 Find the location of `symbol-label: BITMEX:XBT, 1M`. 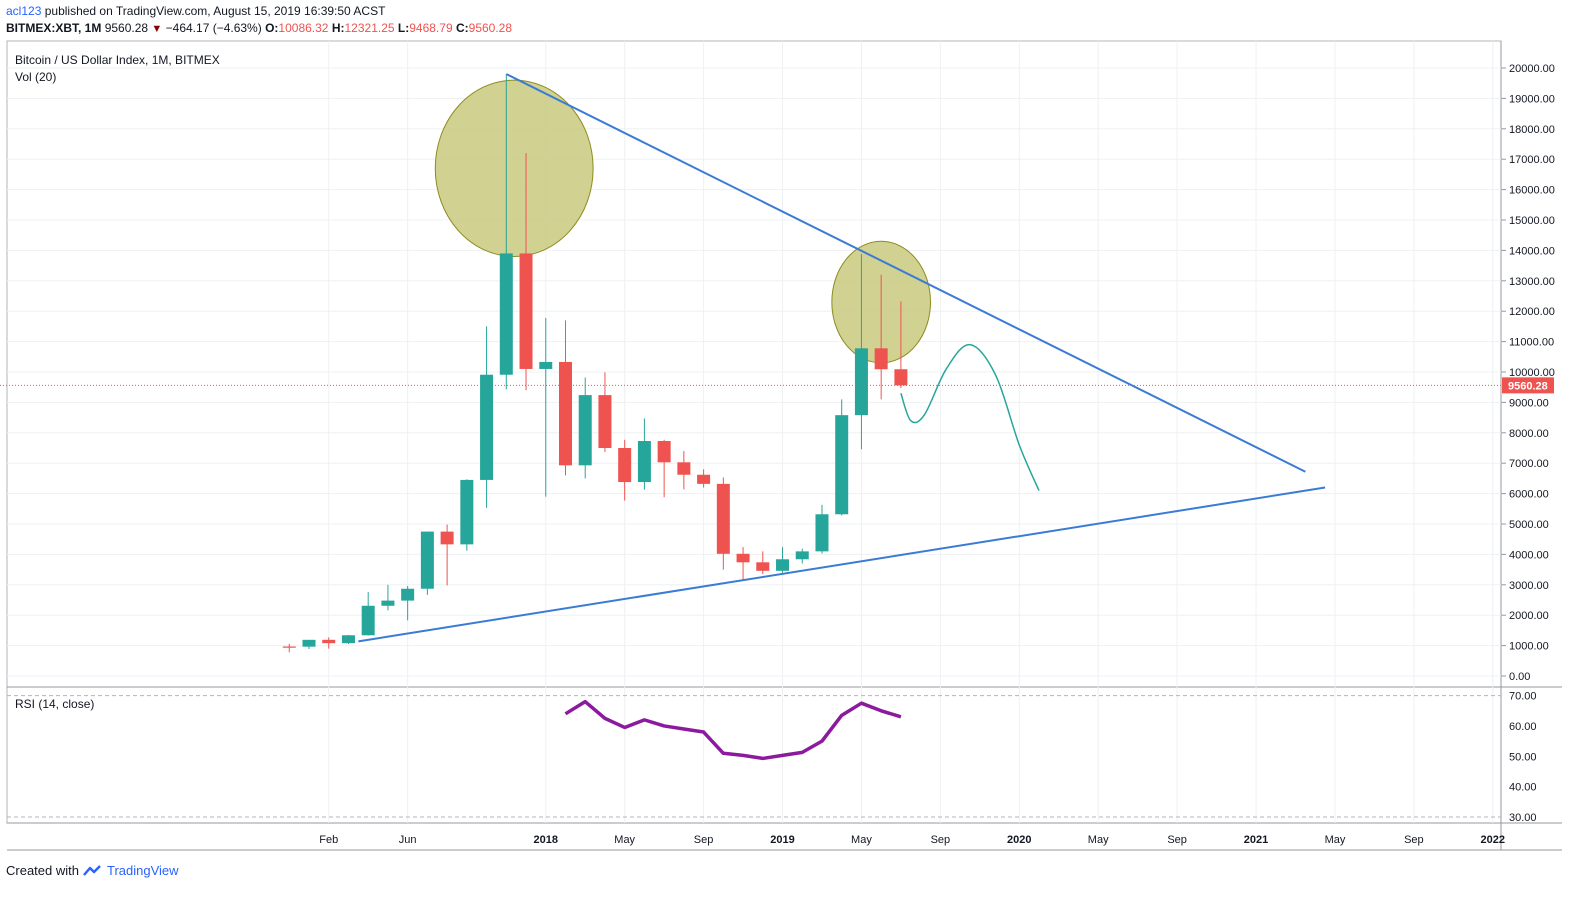

symbol-label: BITMEX:XBT, 1M is located at coordinates (54, 28).